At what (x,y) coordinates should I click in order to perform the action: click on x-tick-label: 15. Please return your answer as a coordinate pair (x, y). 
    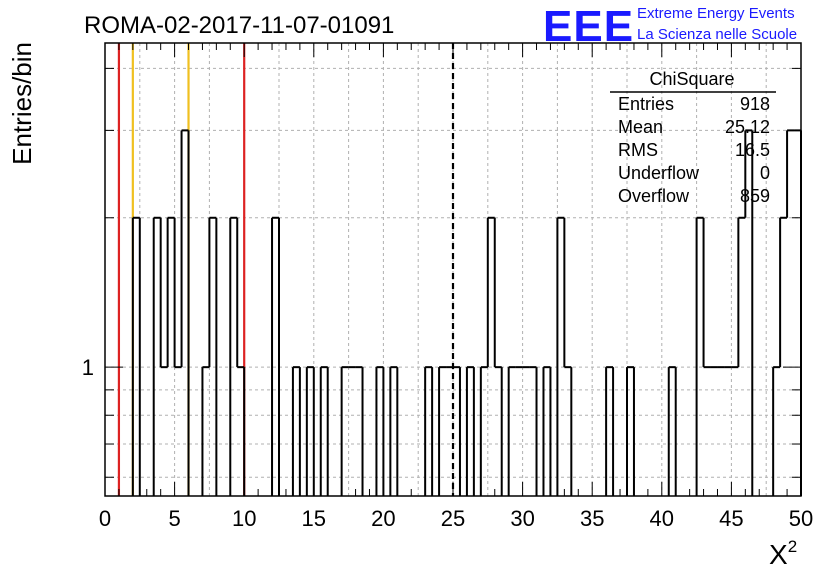
    Looking at the image, I should click on (314, 518).